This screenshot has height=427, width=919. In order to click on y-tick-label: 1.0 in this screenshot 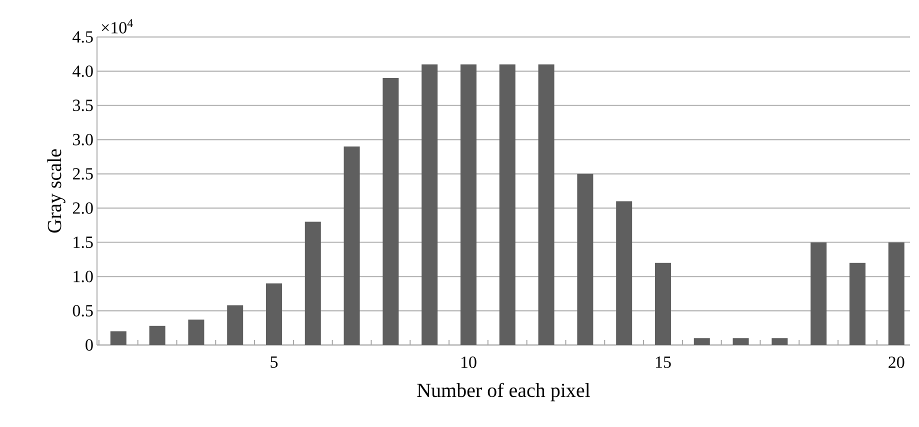, I will do `click(83, 276)`.